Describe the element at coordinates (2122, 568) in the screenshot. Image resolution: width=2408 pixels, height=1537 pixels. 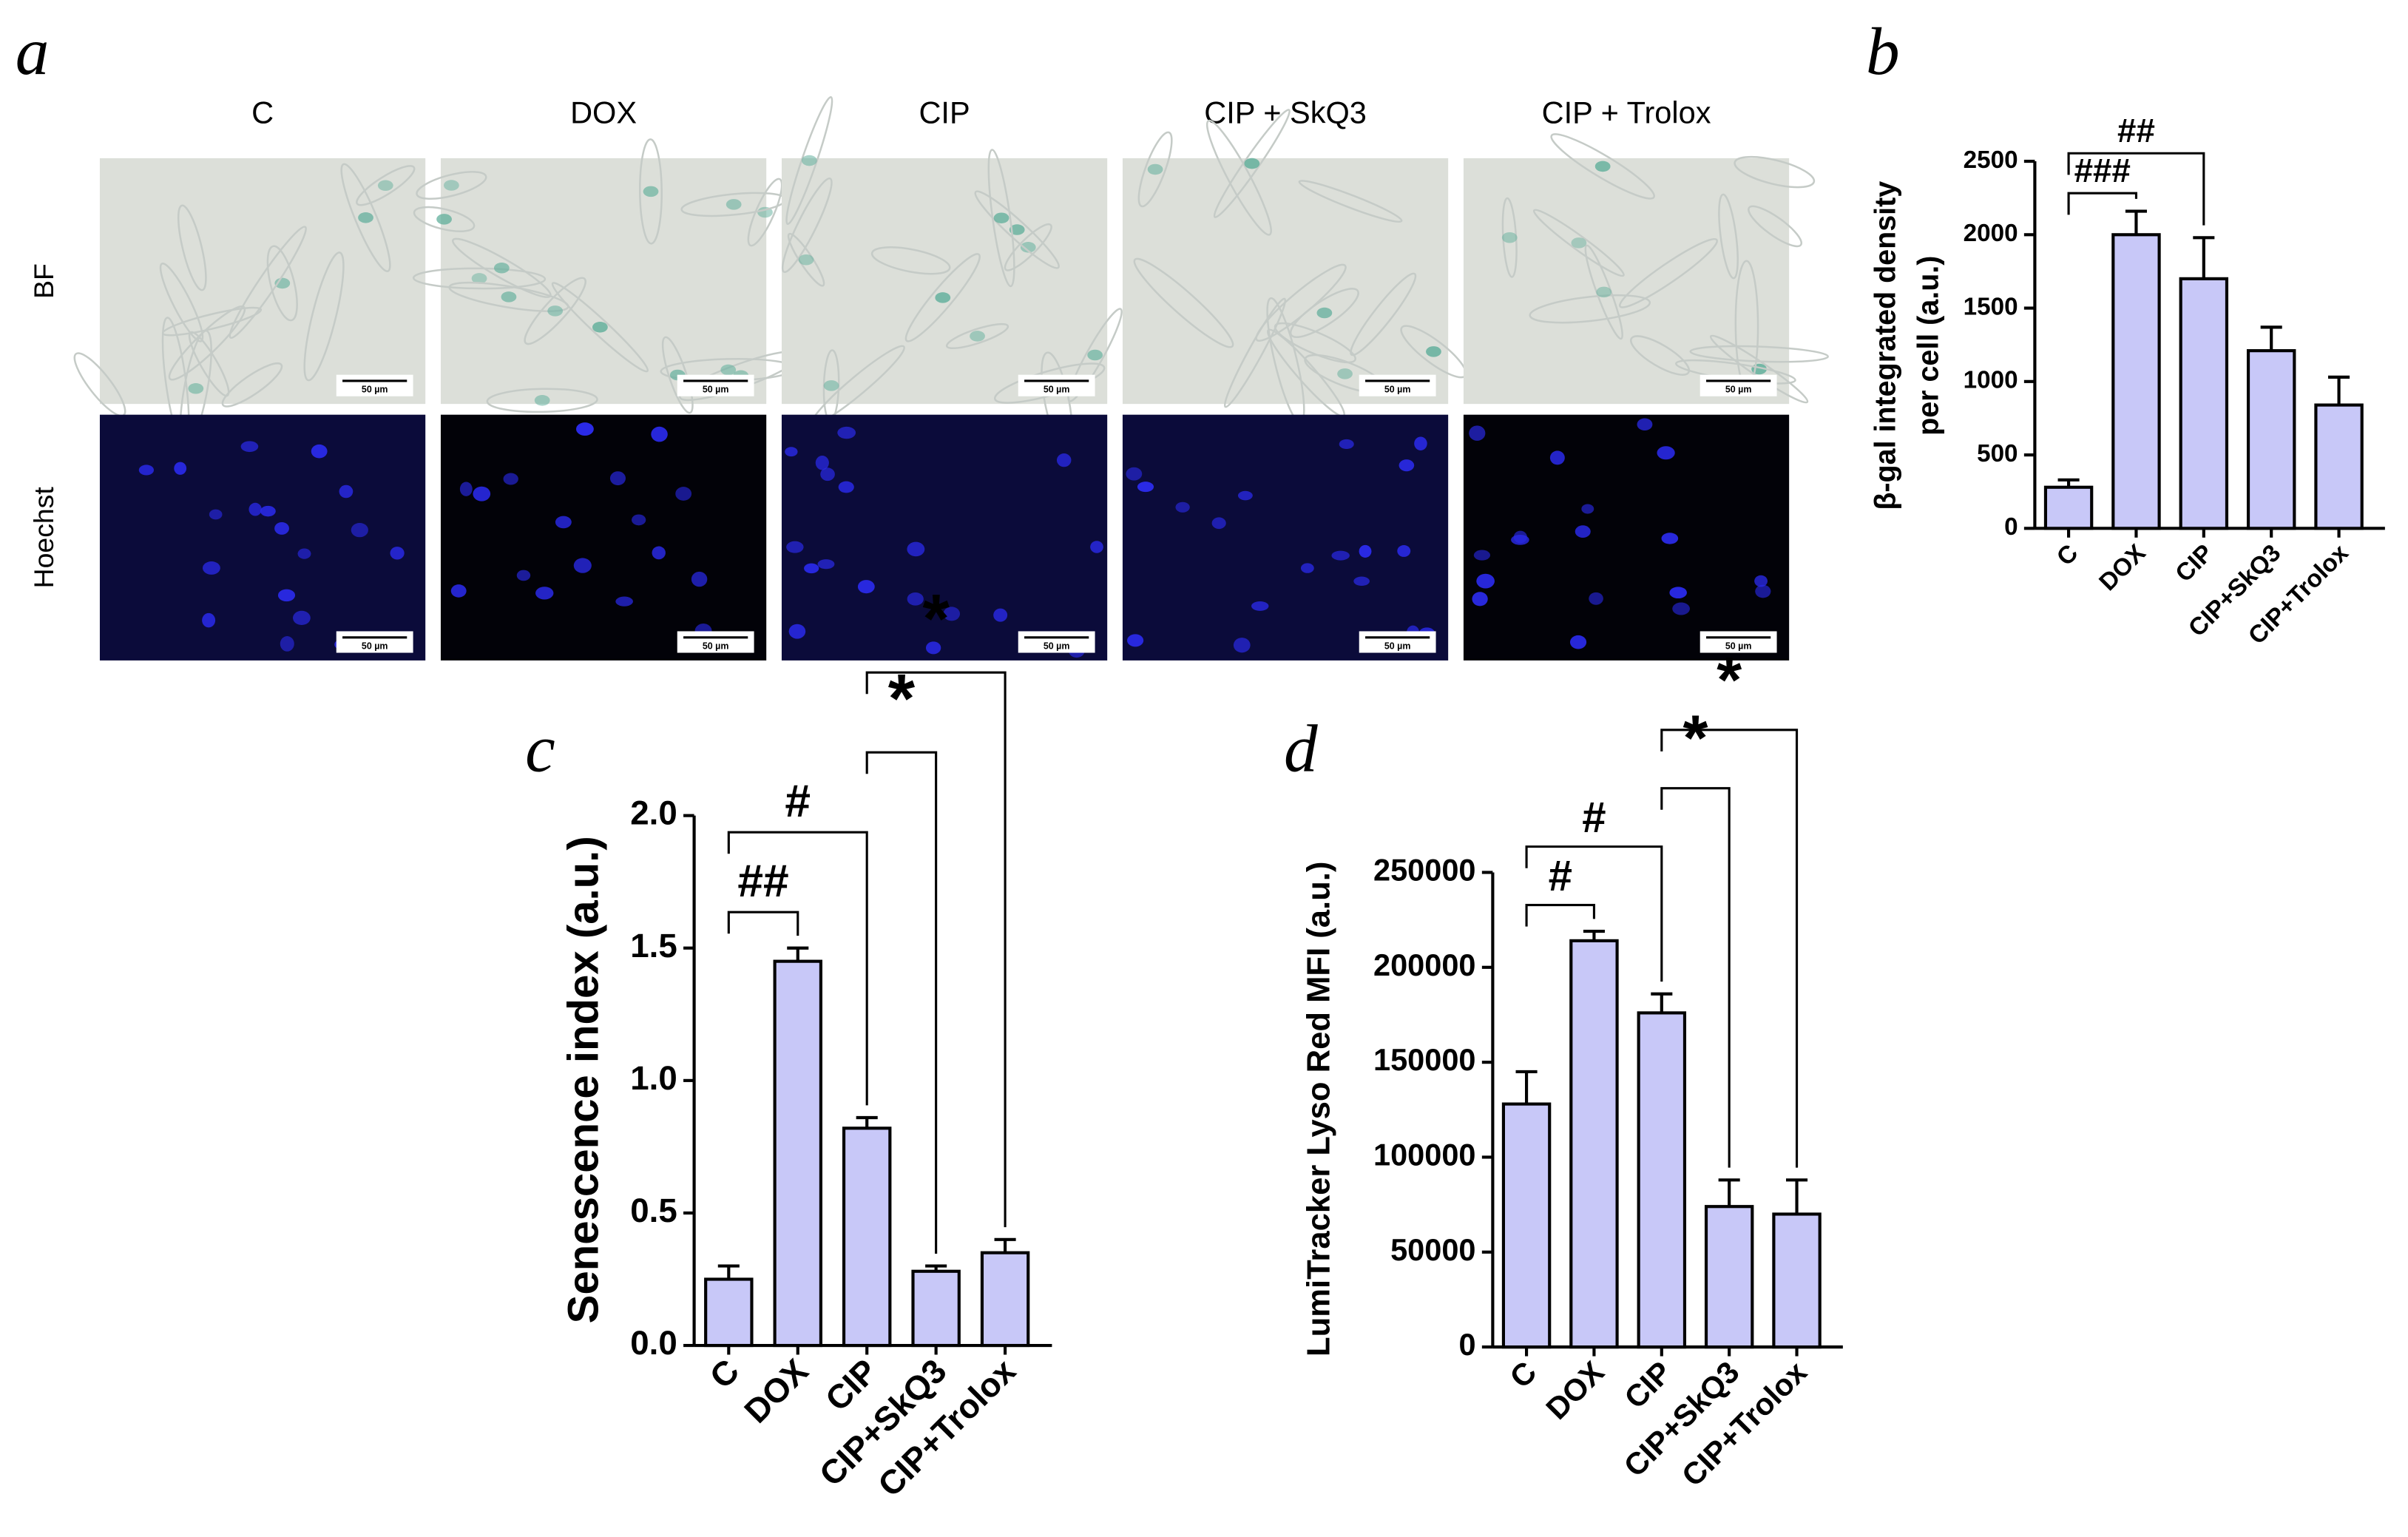
I see `x-tick-label: DOX` at that location.